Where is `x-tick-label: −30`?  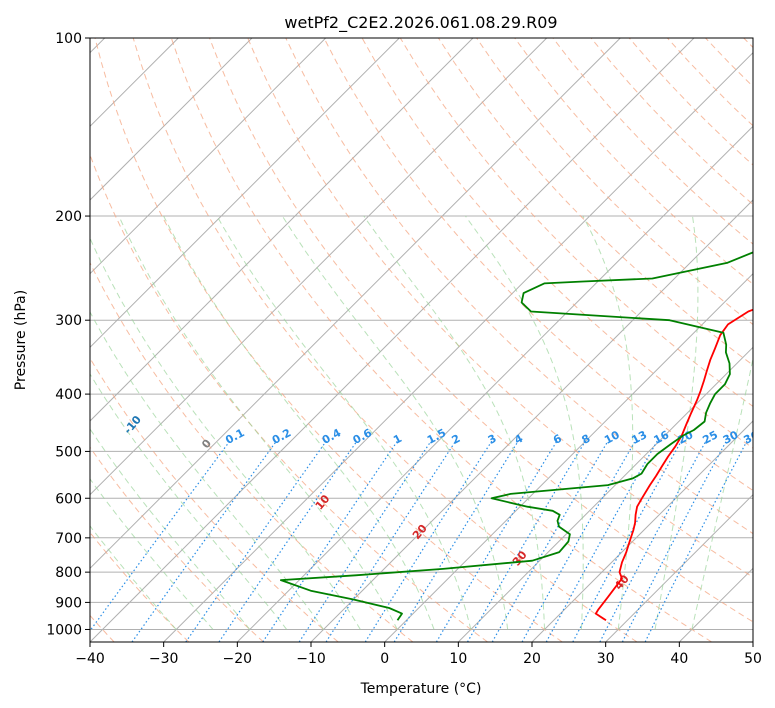 x-tick-label: −30 is located at coordinates (164, 659).